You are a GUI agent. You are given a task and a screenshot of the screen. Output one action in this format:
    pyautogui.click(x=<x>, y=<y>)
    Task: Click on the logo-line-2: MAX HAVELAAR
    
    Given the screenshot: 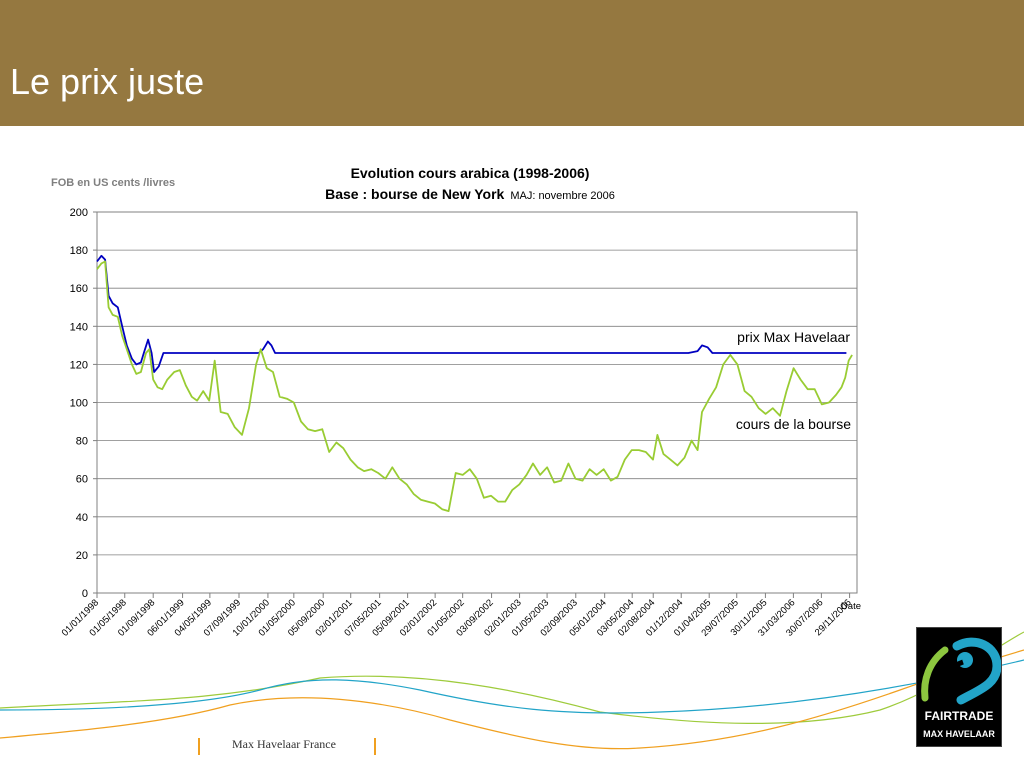 What is the action you would take?
    pyautogui.click(x=959, y=734)
    